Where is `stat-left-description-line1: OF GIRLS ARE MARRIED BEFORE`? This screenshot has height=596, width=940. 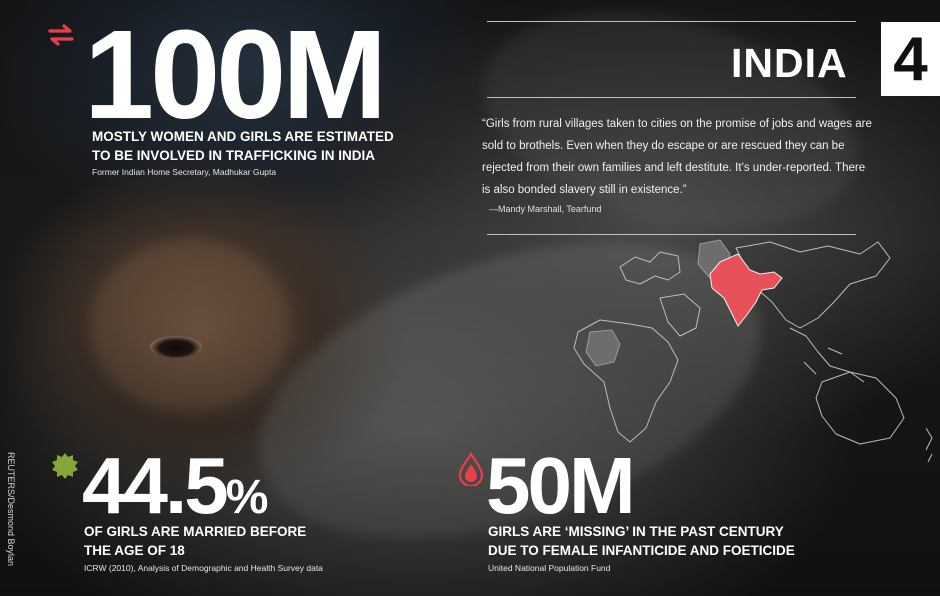
stat-left-description-line1: OF GIRLS ARE MARRIED BEFORE is located at coordinates (195, 531).